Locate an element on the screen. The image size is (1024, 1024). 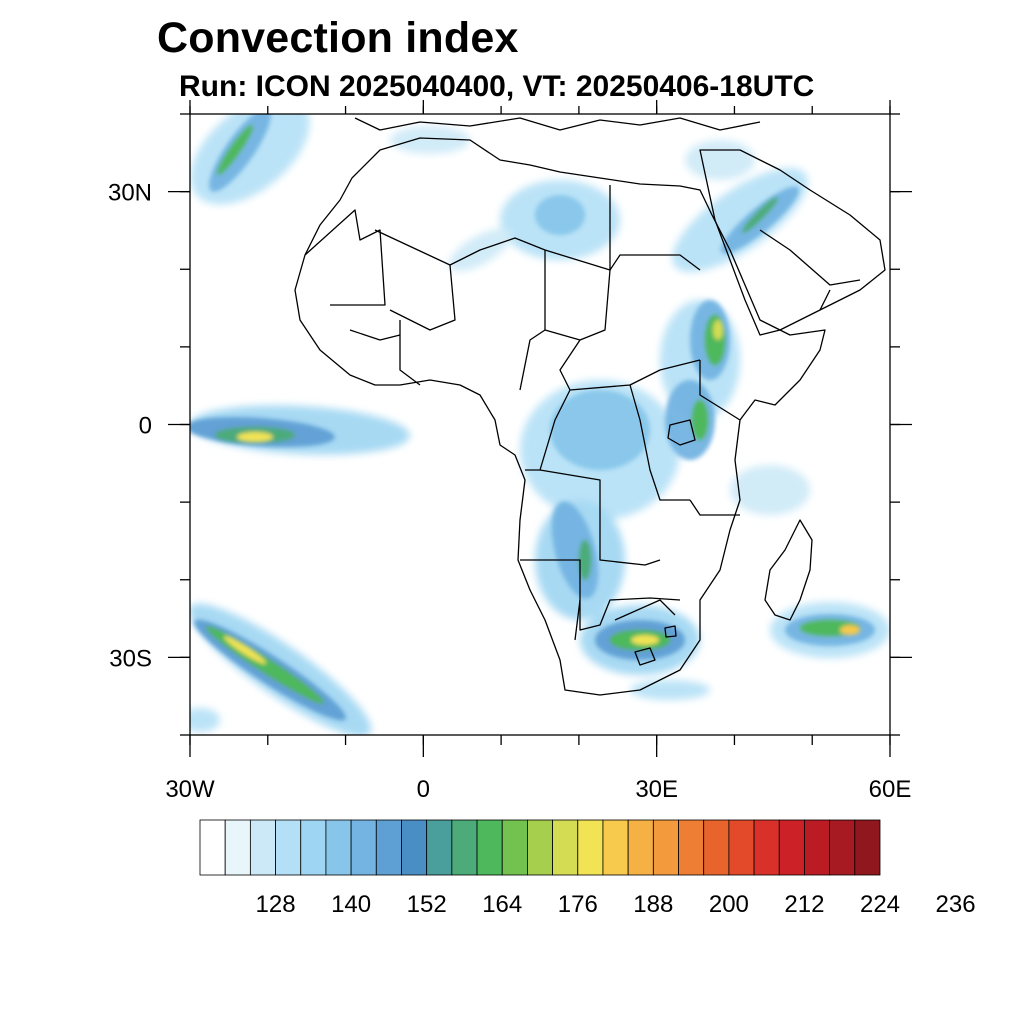
colorbar-label: 188 is located at coordinates (653, 904).